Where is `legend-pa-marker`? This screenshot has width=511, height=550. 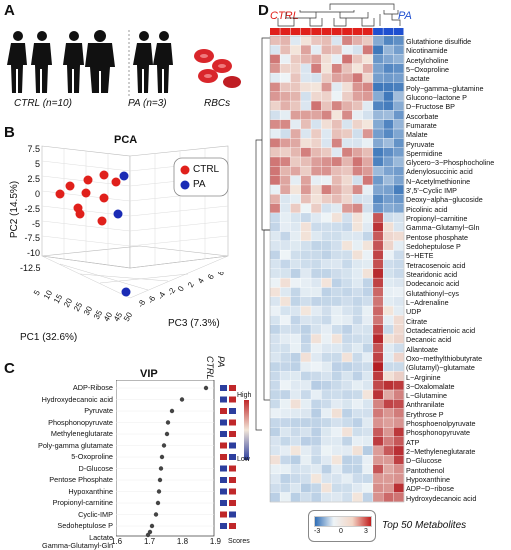
legend-pa-marker is located at coordinates (185, 185).